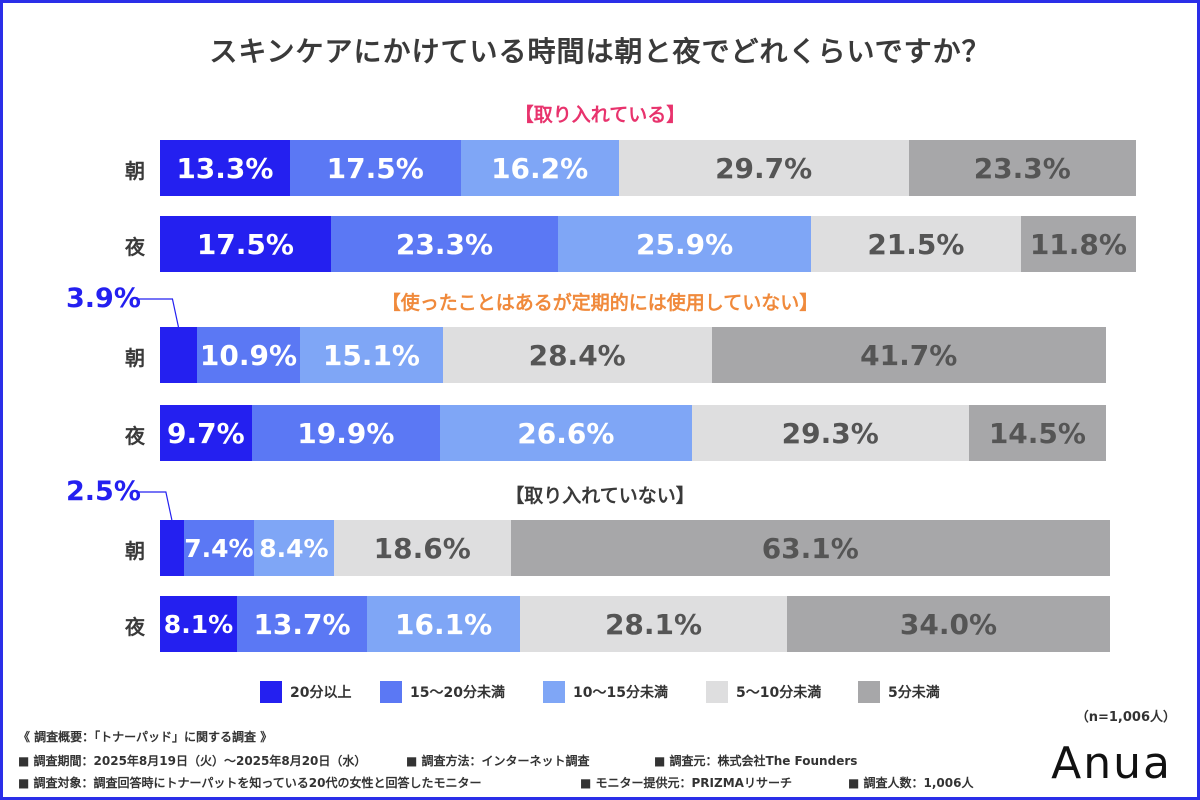 The width and height of the screenshot is (1200, 800). Describe the element at coordinates (600, 115) in the screenshot. I see `section-label-1: 【取り入れている】` at that location.